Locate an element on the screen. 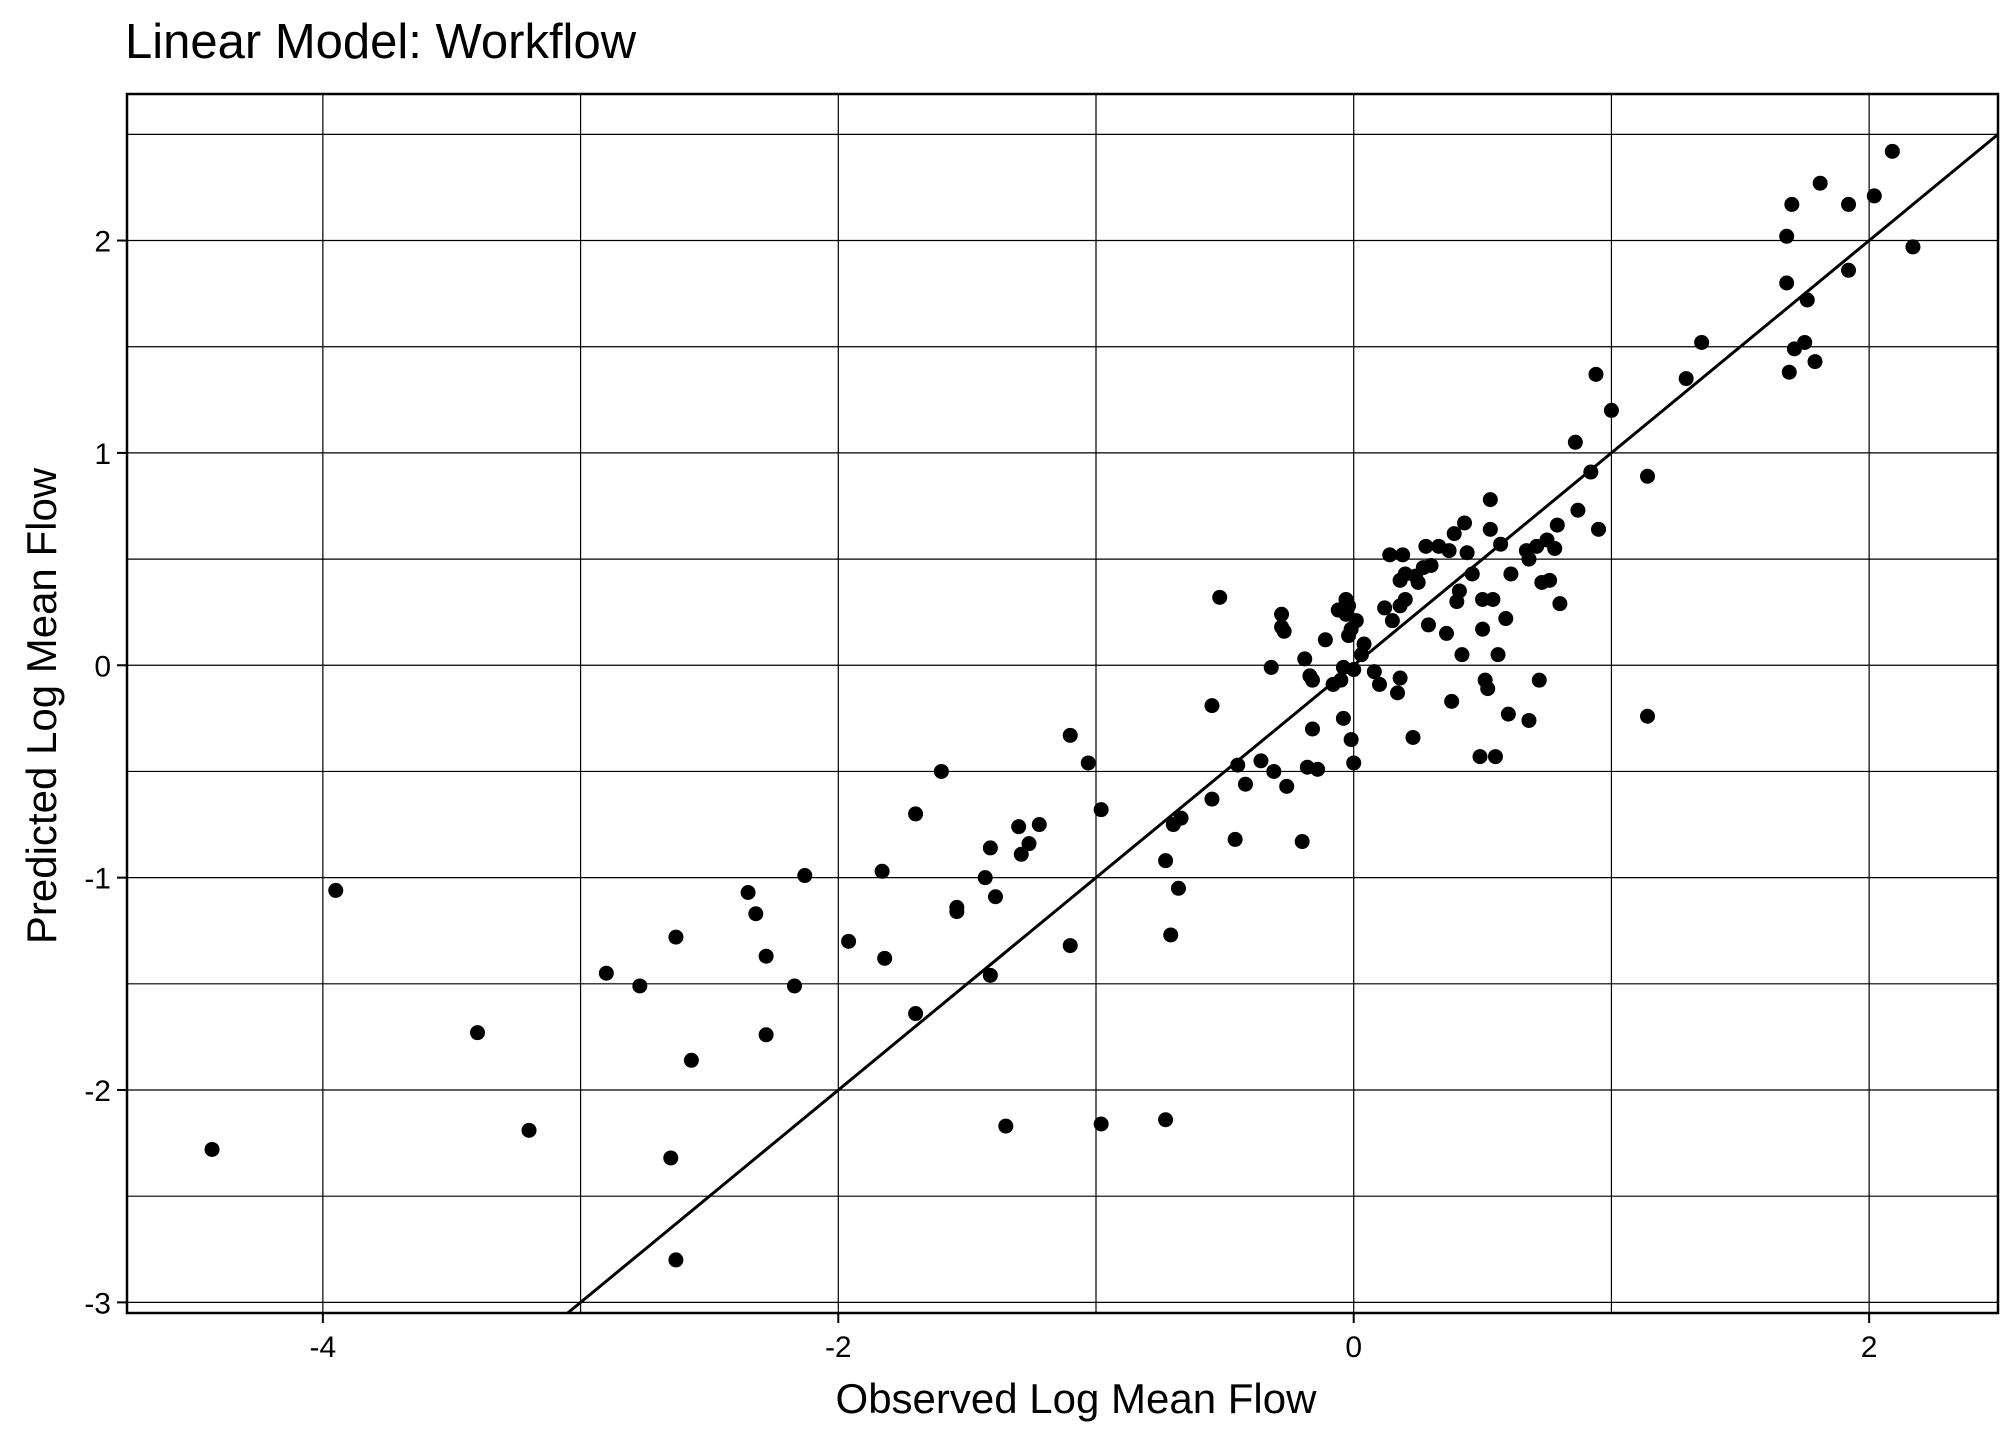  y-tick-label: -3 is located at coordinates (97, 1303).